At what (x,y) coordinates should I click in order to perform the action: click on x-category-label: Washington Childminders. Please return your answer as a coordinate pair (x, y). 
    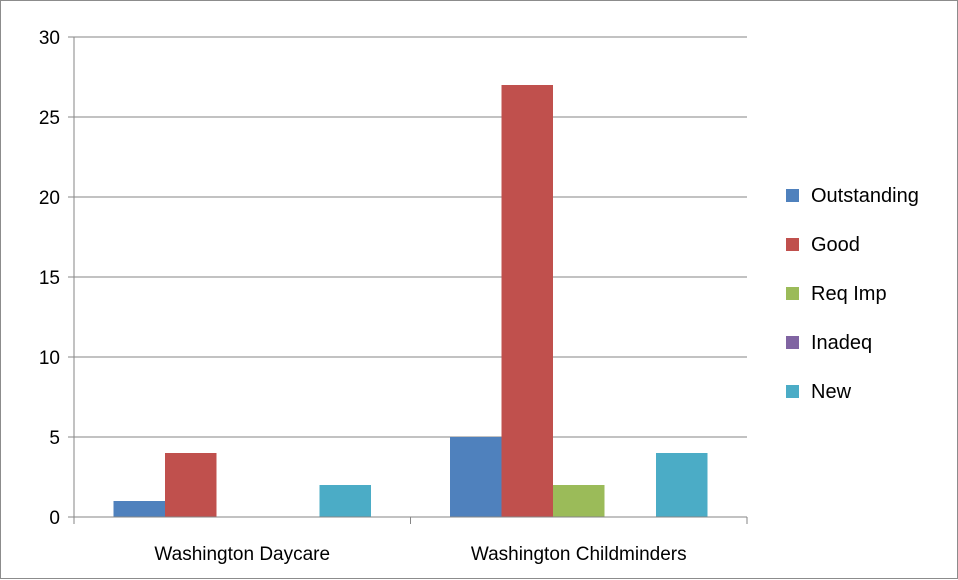
    Looking at the image, I should click on (579, 554).